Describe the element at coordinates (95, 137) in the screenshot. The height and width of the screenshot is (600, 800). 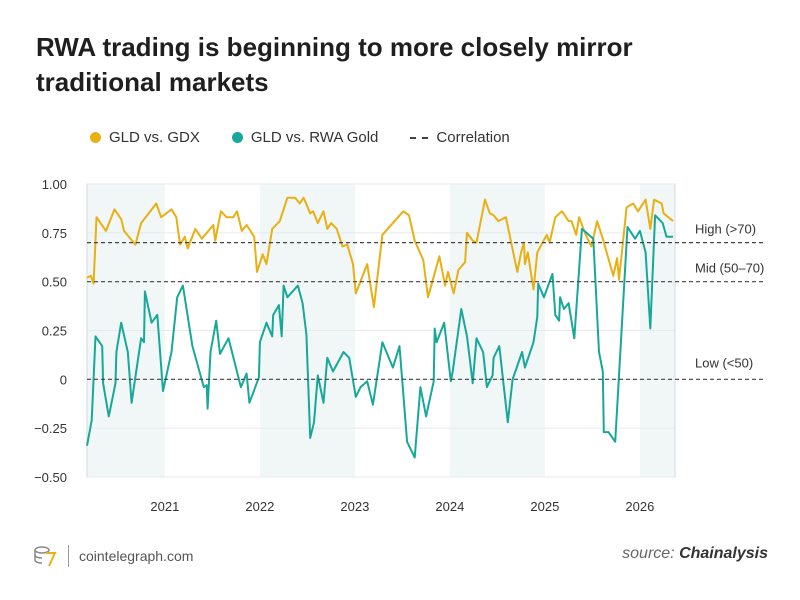
I see `legend-marker-gld-gdx` at that location.